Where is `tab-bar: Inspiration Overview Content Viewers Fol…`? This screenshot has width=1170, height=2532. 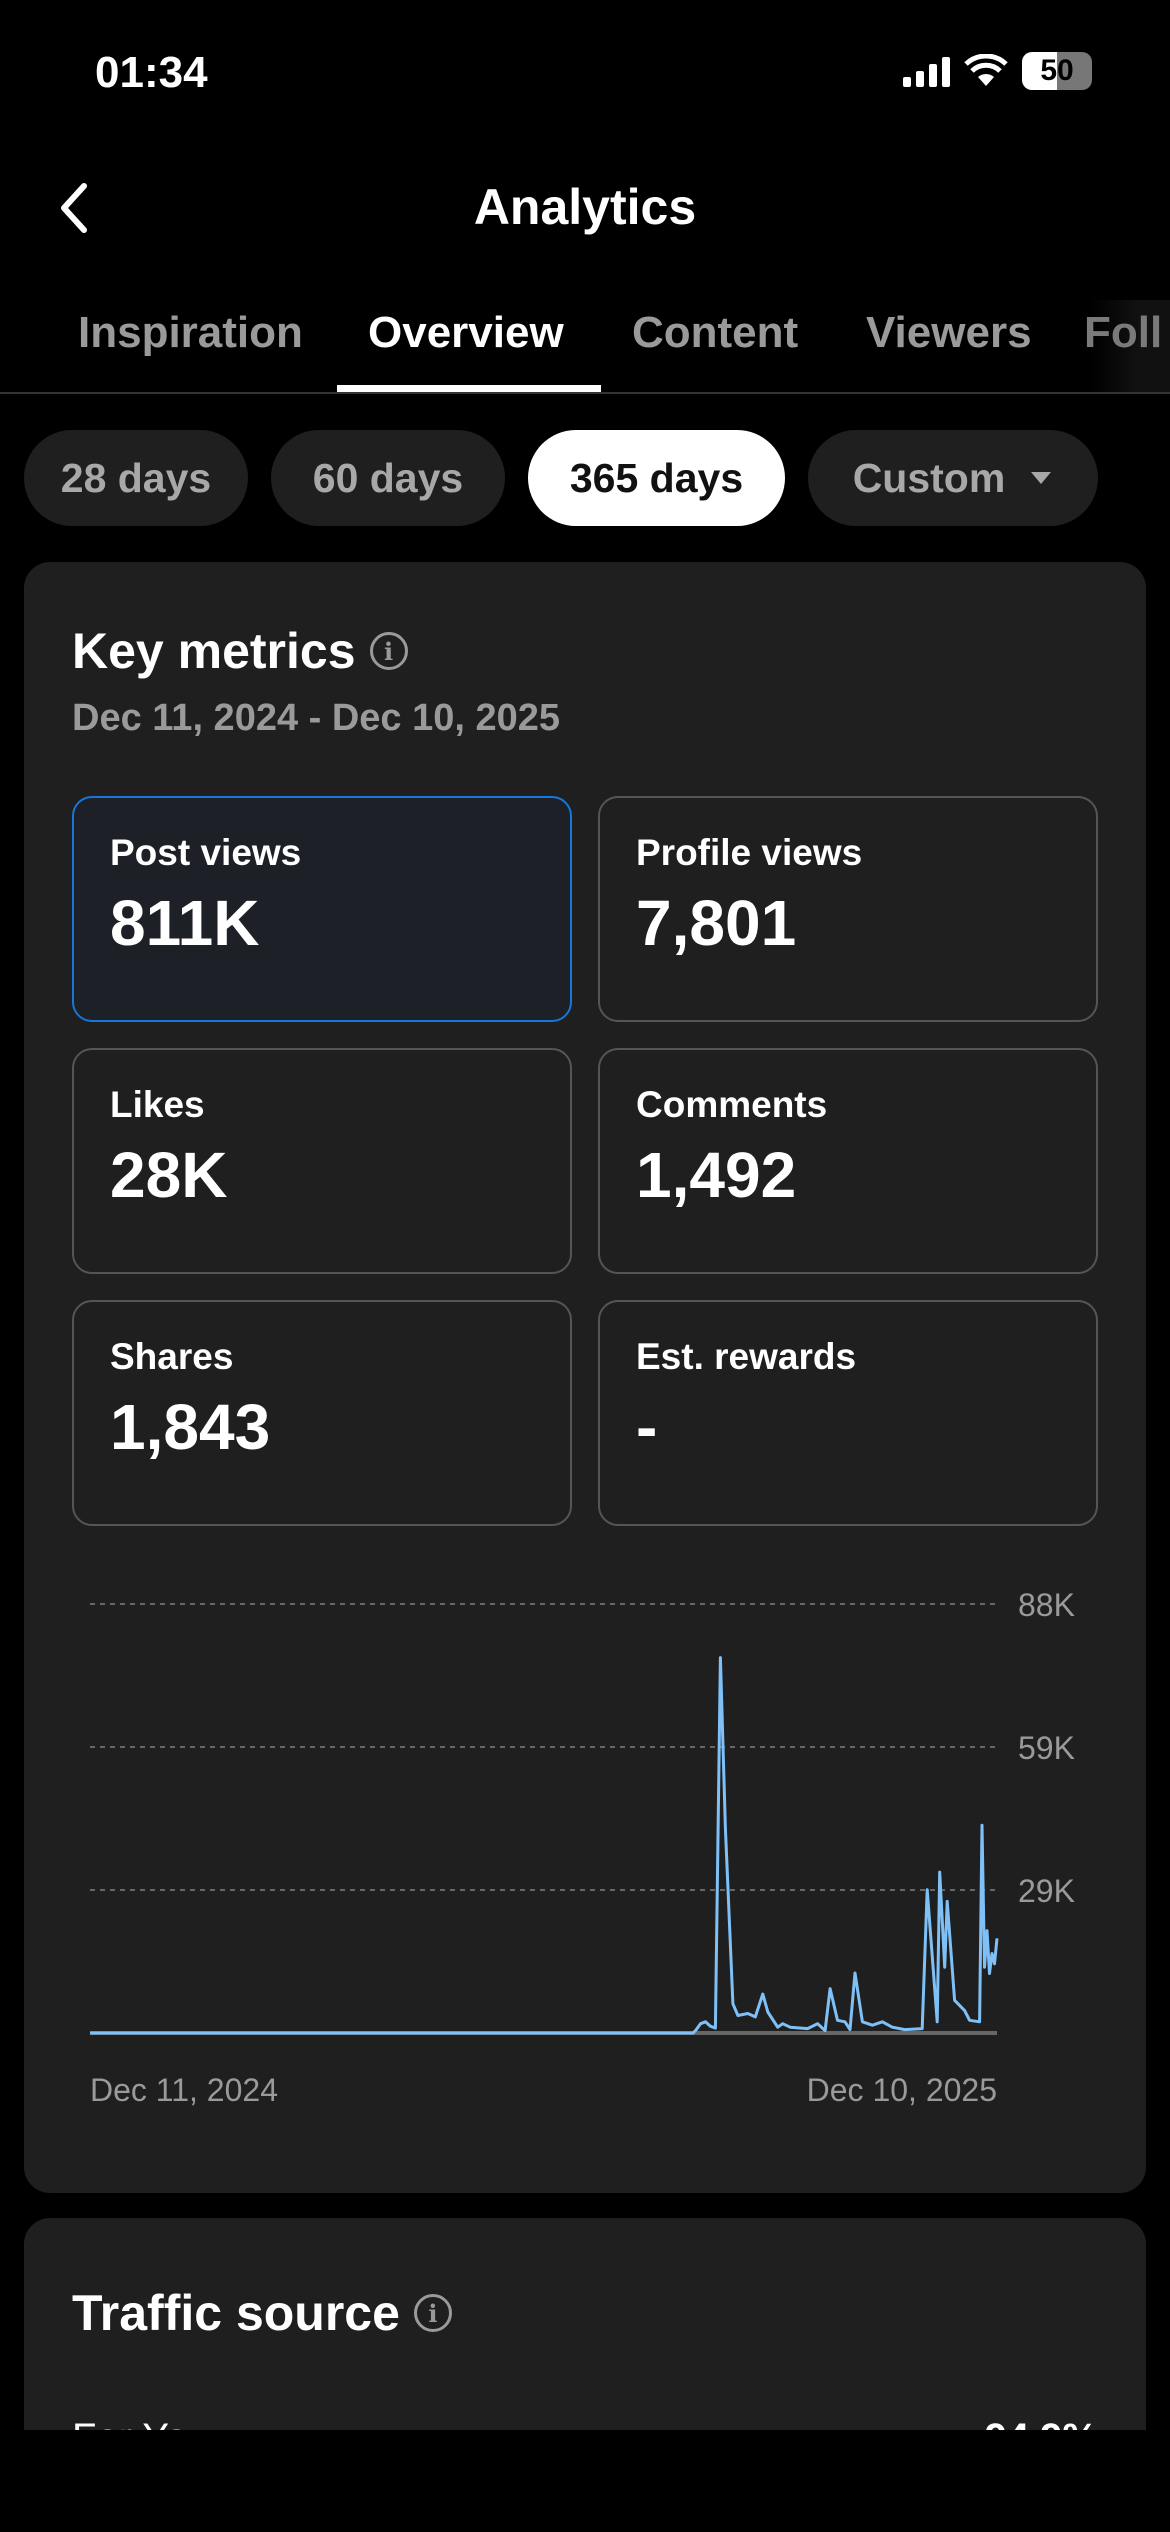
tab-bar: Inspiration Overview Content Viewers Fol… is located at coordinates (585, 347).